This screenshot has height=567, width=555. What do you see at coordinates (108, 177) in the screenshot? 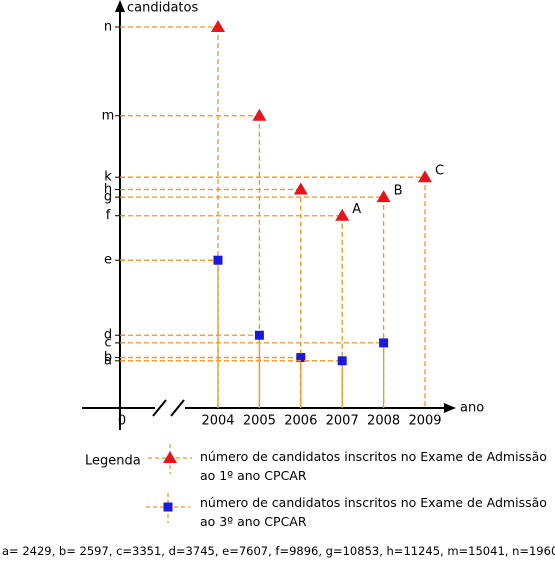
I see `y-tick-label: k` at bounding box center [108, 177].